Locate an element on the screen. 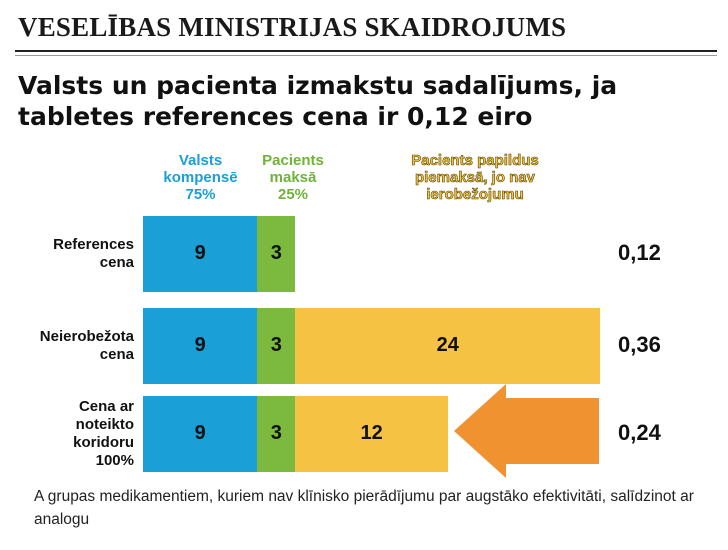 The width and height of the screenshot is (728, 550). category-label: Cena ar noteikto koridoru 100% is located at coordinates (71, 434).